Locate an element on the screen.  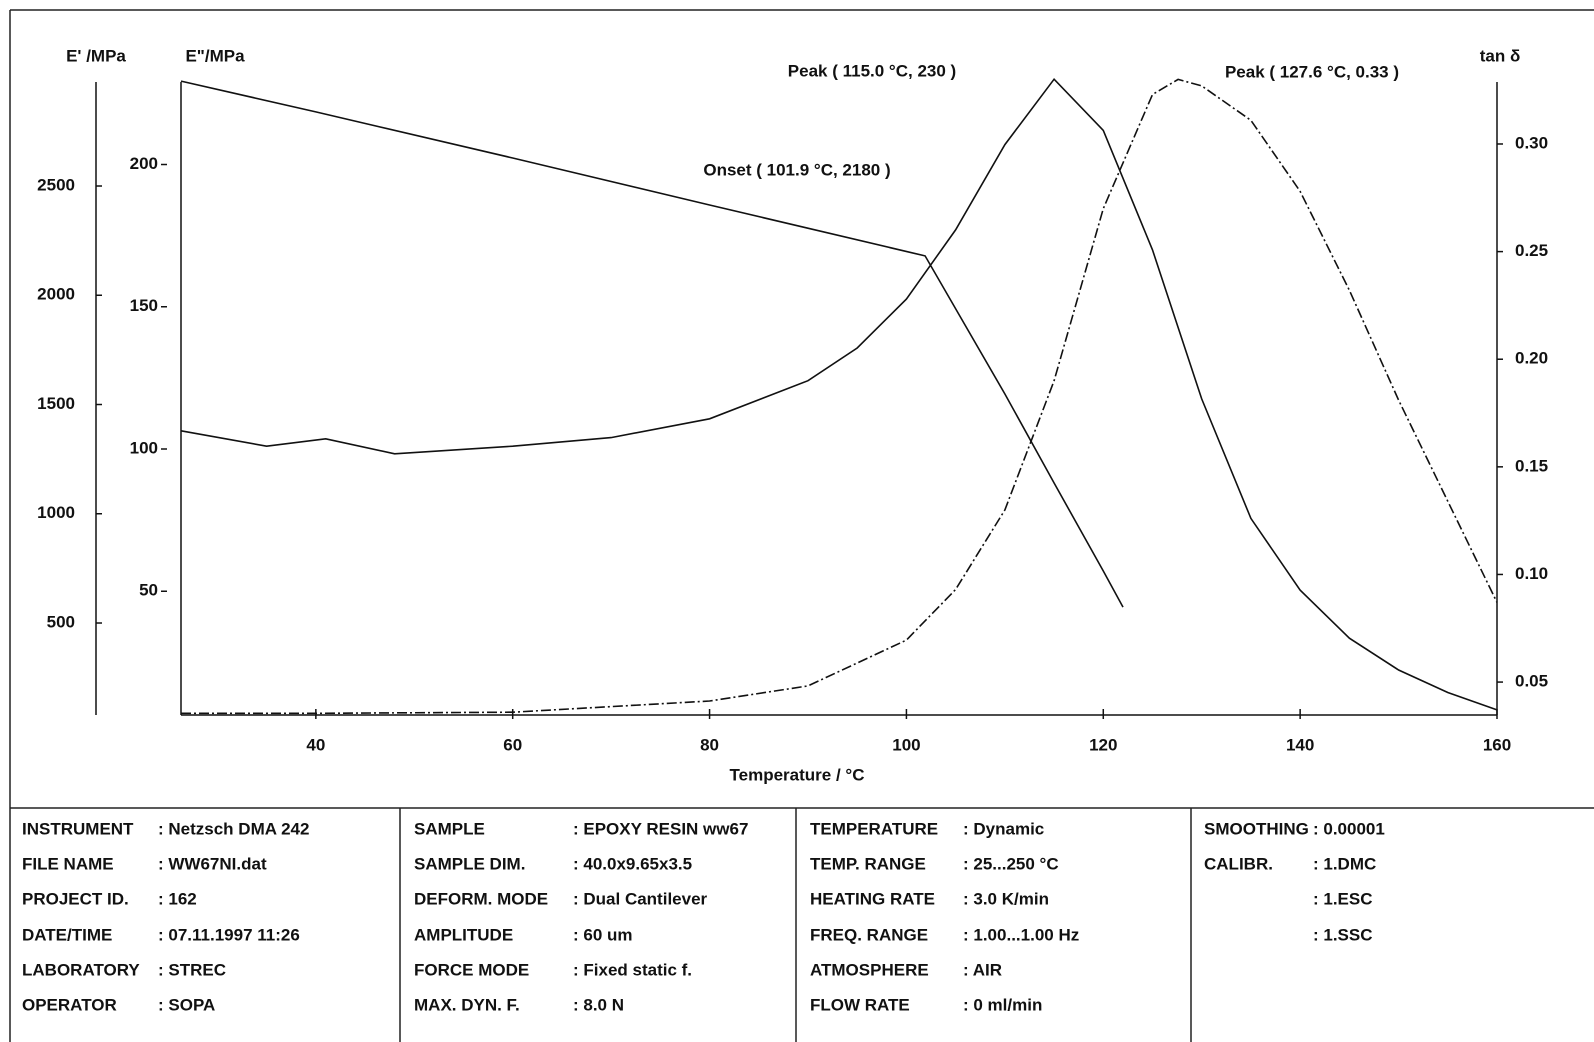
y-tick-label: 500 is located at coordinates (61, 621).